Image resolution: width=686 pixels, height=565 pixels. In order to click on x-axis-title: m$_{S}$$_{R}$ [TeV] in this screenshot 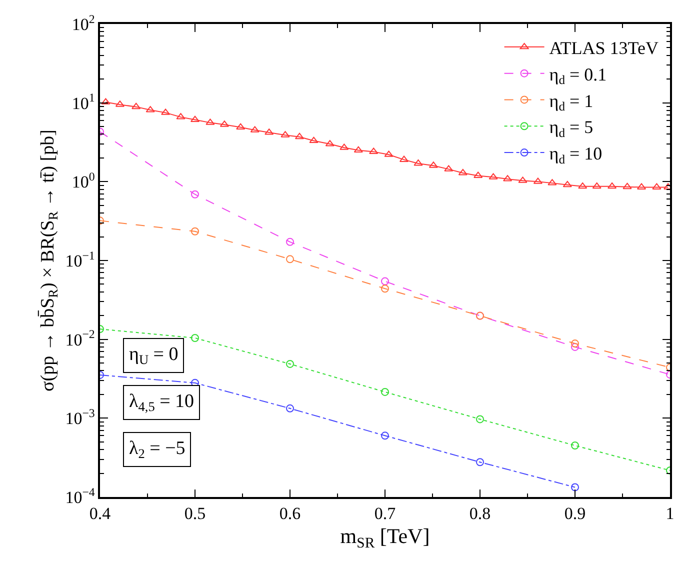, I will do `click(385, 538)`.